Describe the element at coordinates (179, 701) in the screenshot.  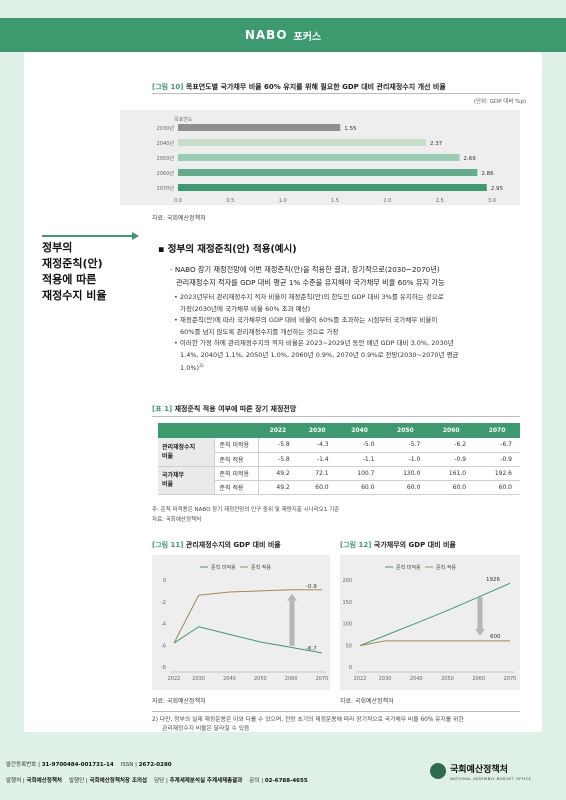
I see `figure11-source: 자료: 국회예산정책처` at that location.